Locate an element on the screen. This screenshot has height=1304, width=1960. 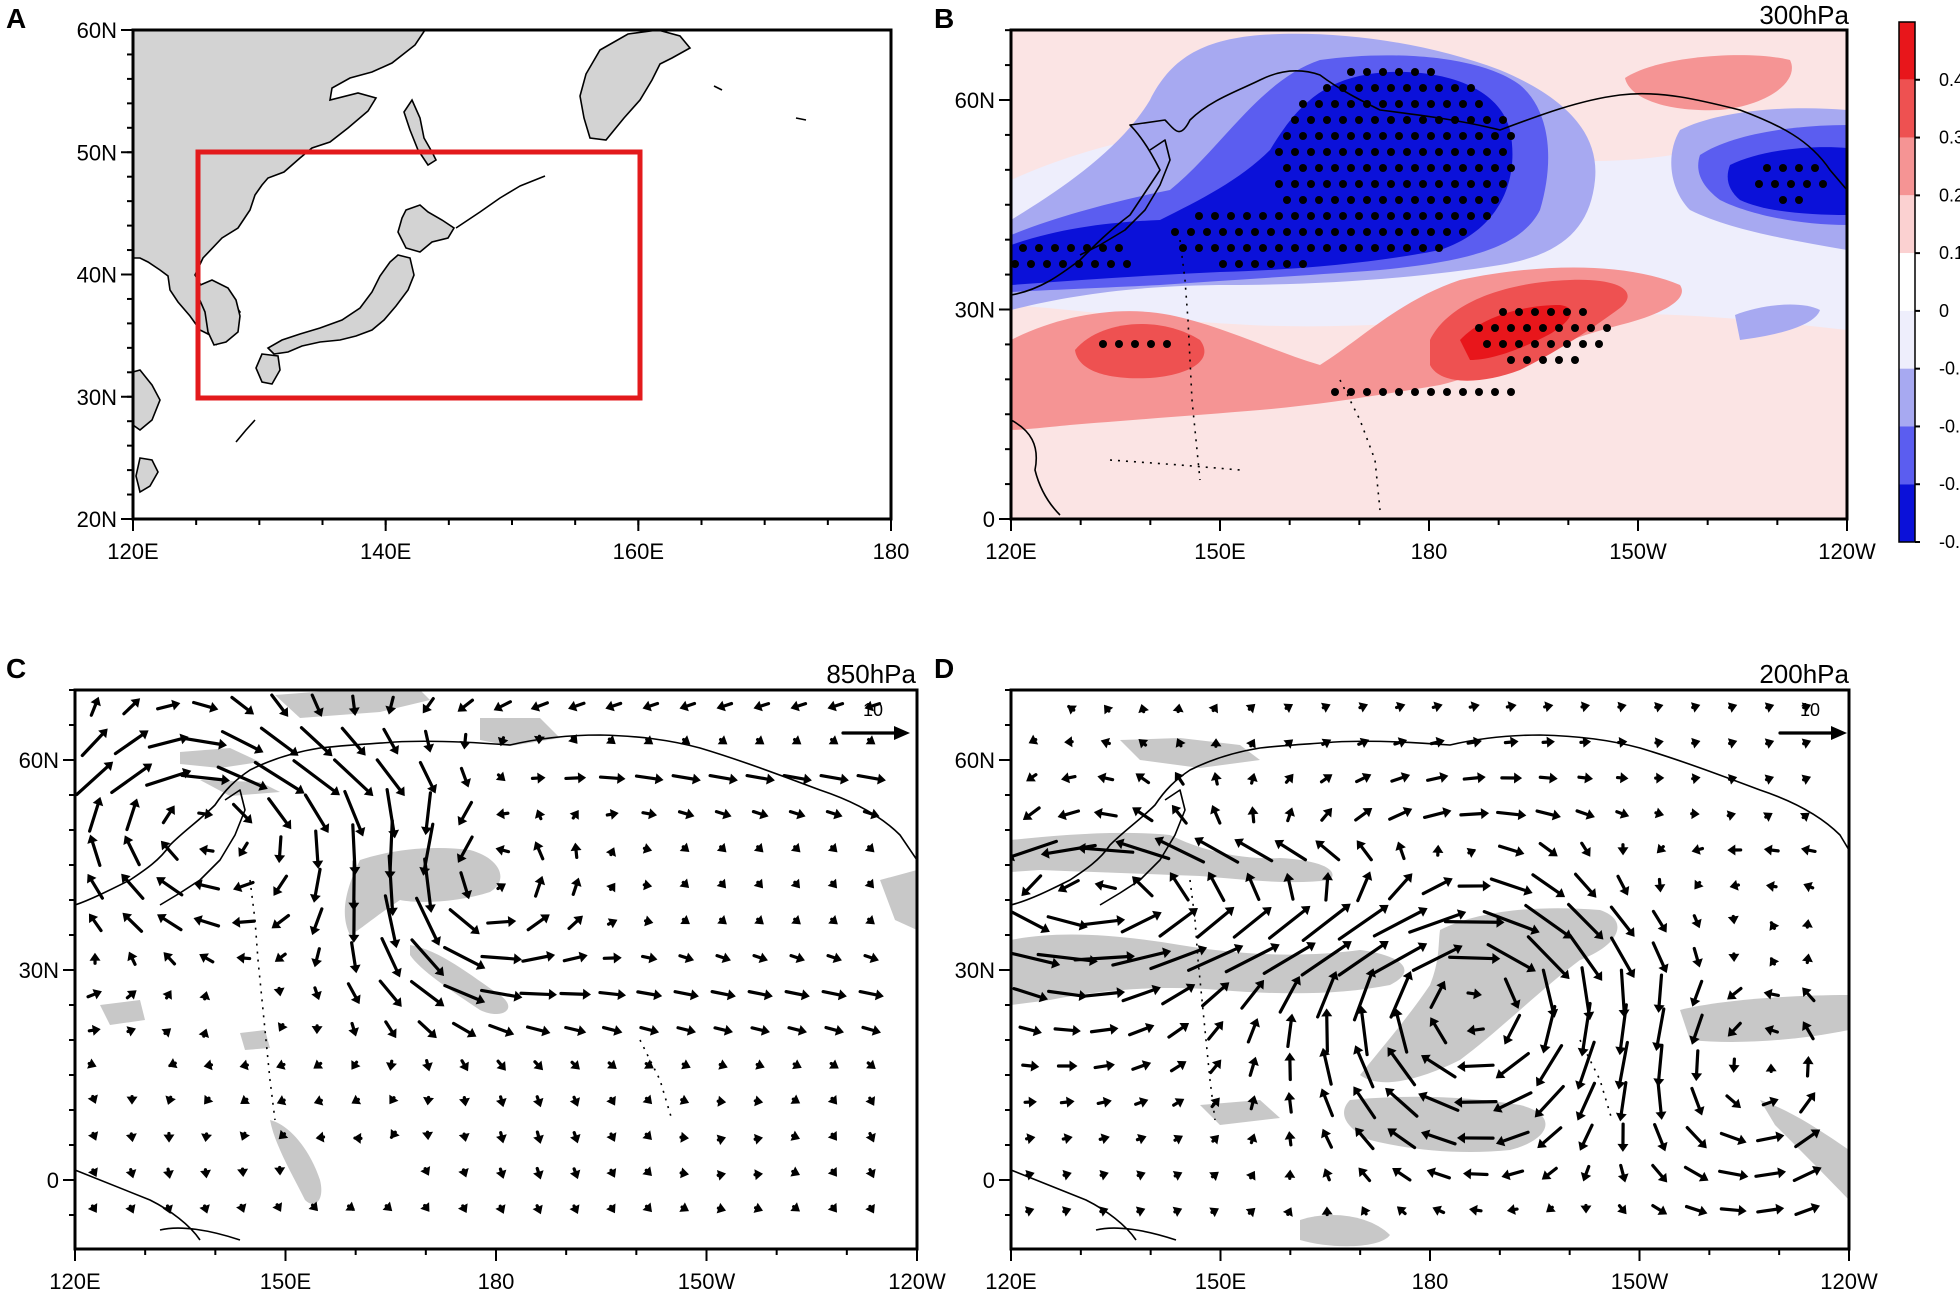
lon-tick-label: 150E is located at coordinates (1220, 1281).